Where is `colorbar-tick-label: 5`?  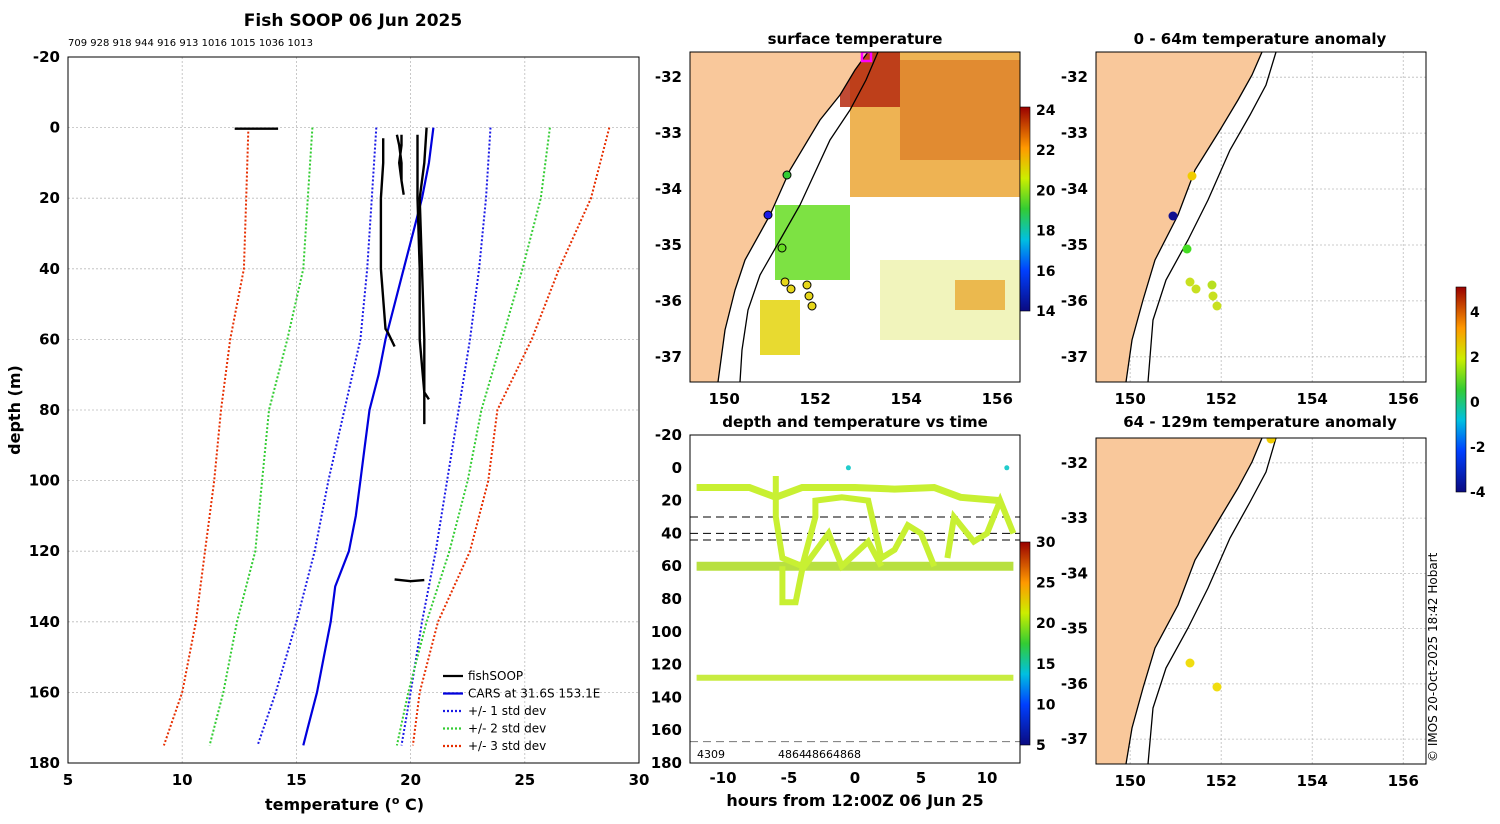 colorbar-tick-label: 5 is located at coordinates (1041, 746).